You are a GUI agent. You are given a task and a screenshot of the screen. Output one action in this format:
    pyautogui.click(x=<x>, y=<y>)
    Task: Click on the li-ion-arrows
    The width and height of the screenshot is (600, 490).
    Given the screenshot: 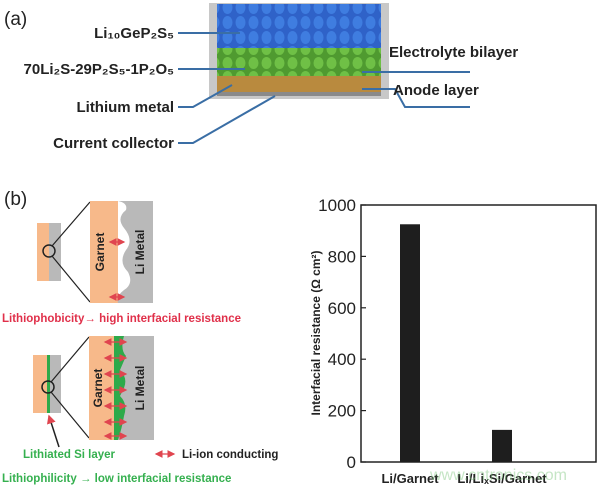 What is the action you would take?
    pyautogui.click(x=115, y=389)
    